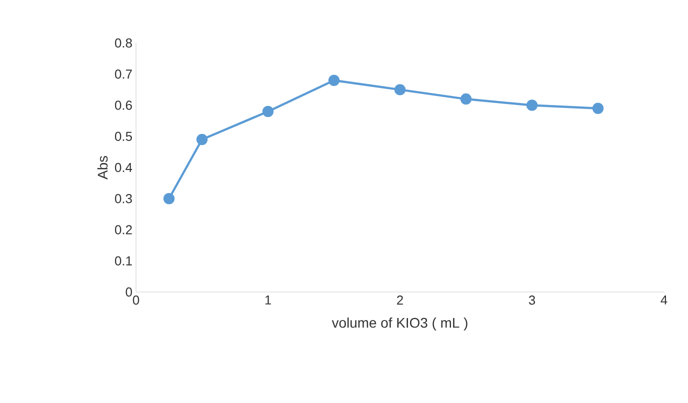 This screenshot has width=688, height=403. What do you see at coordinates (123, 105) in the screenshot?
I see `y-tick-label: 0.6` at bounding box center [123, 105].